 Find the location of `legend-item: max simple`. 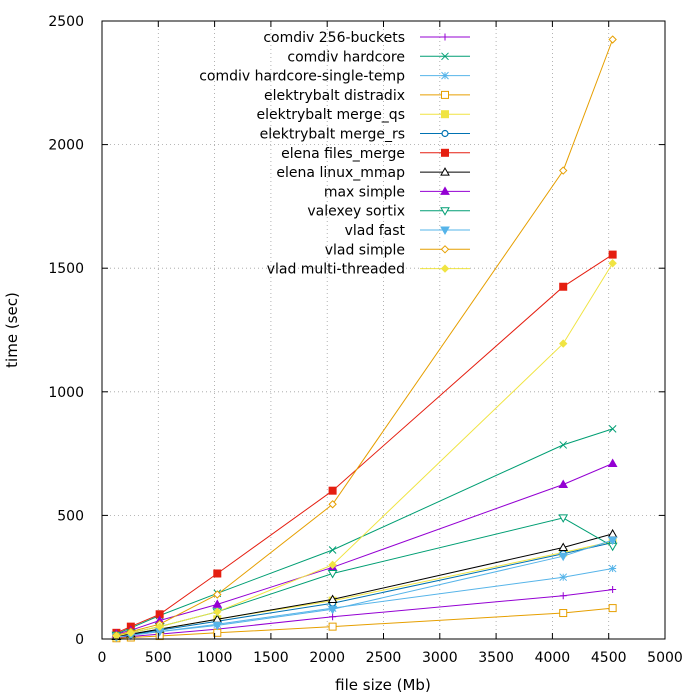

legend-item: max simple is located at coordinates (397, 192).